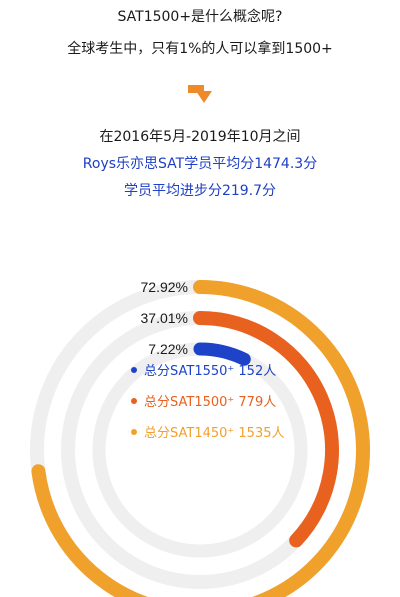  Describe the element at coordinates (200, 49) in the screenshot. I see `page-subtitle: 全球考生中，只有1%的人可以拿到1500+` at that location.